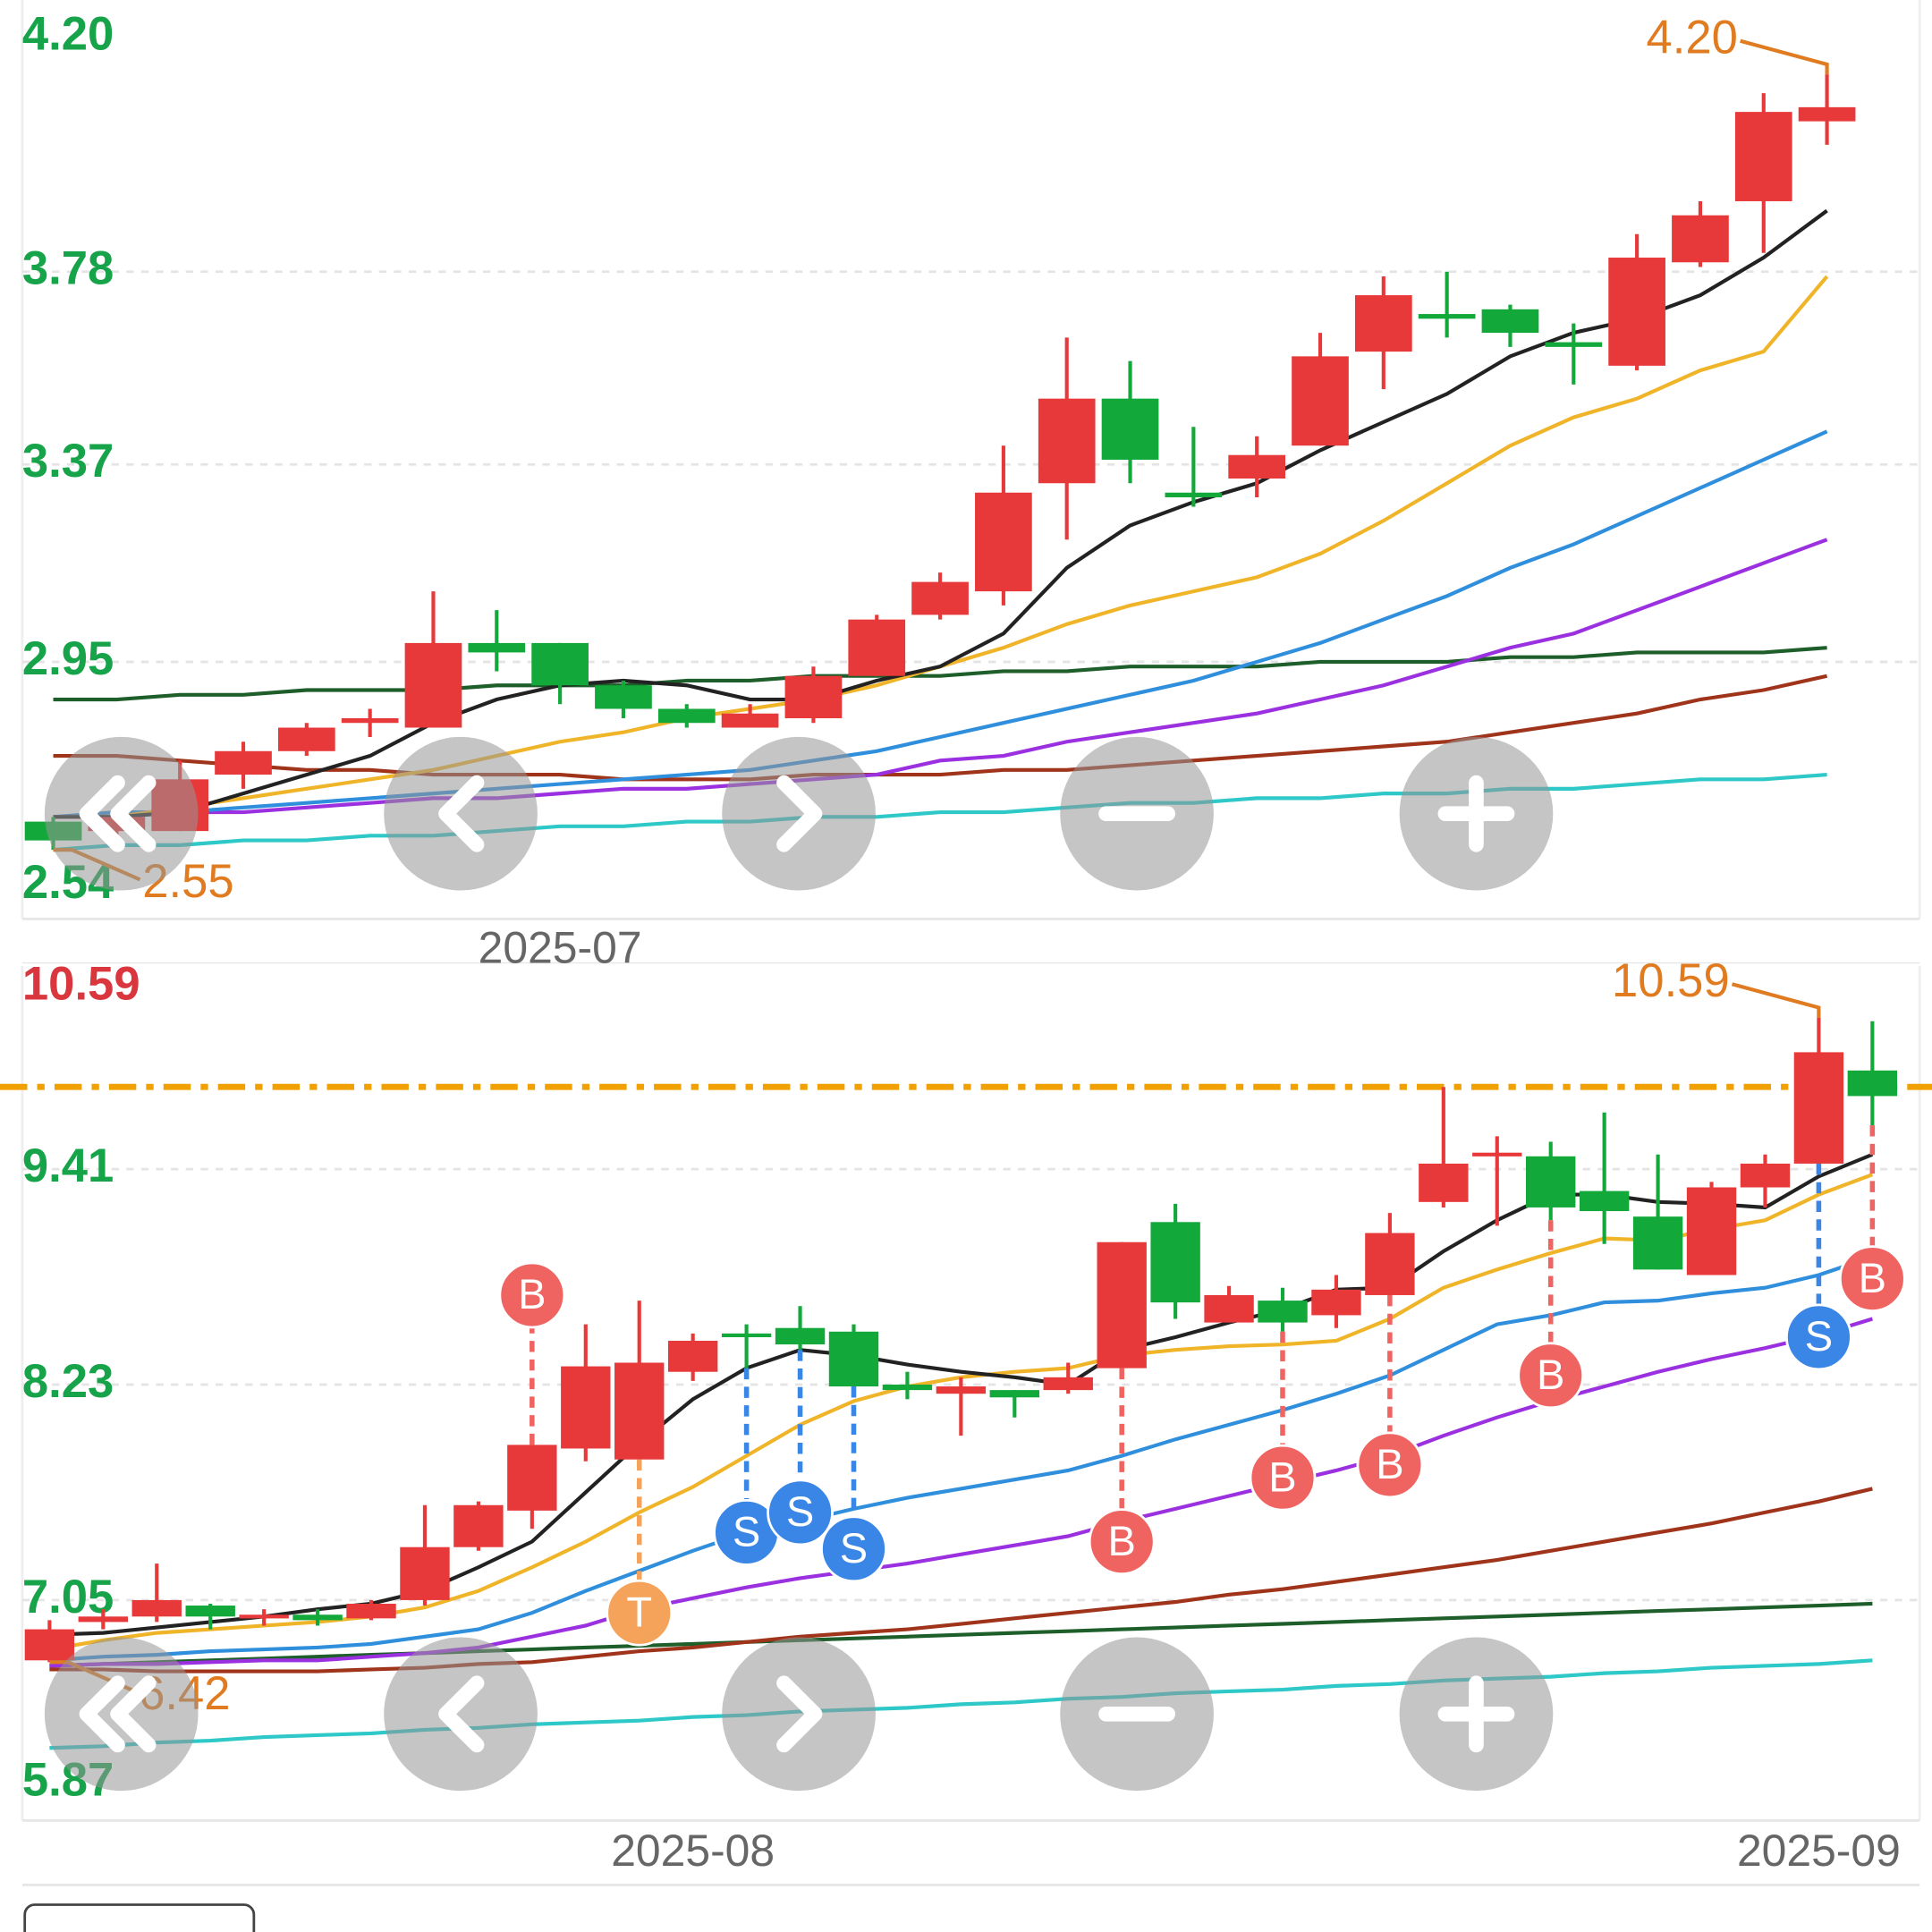  I want to click on y-tick-label: 3.78, so click(68, 268).